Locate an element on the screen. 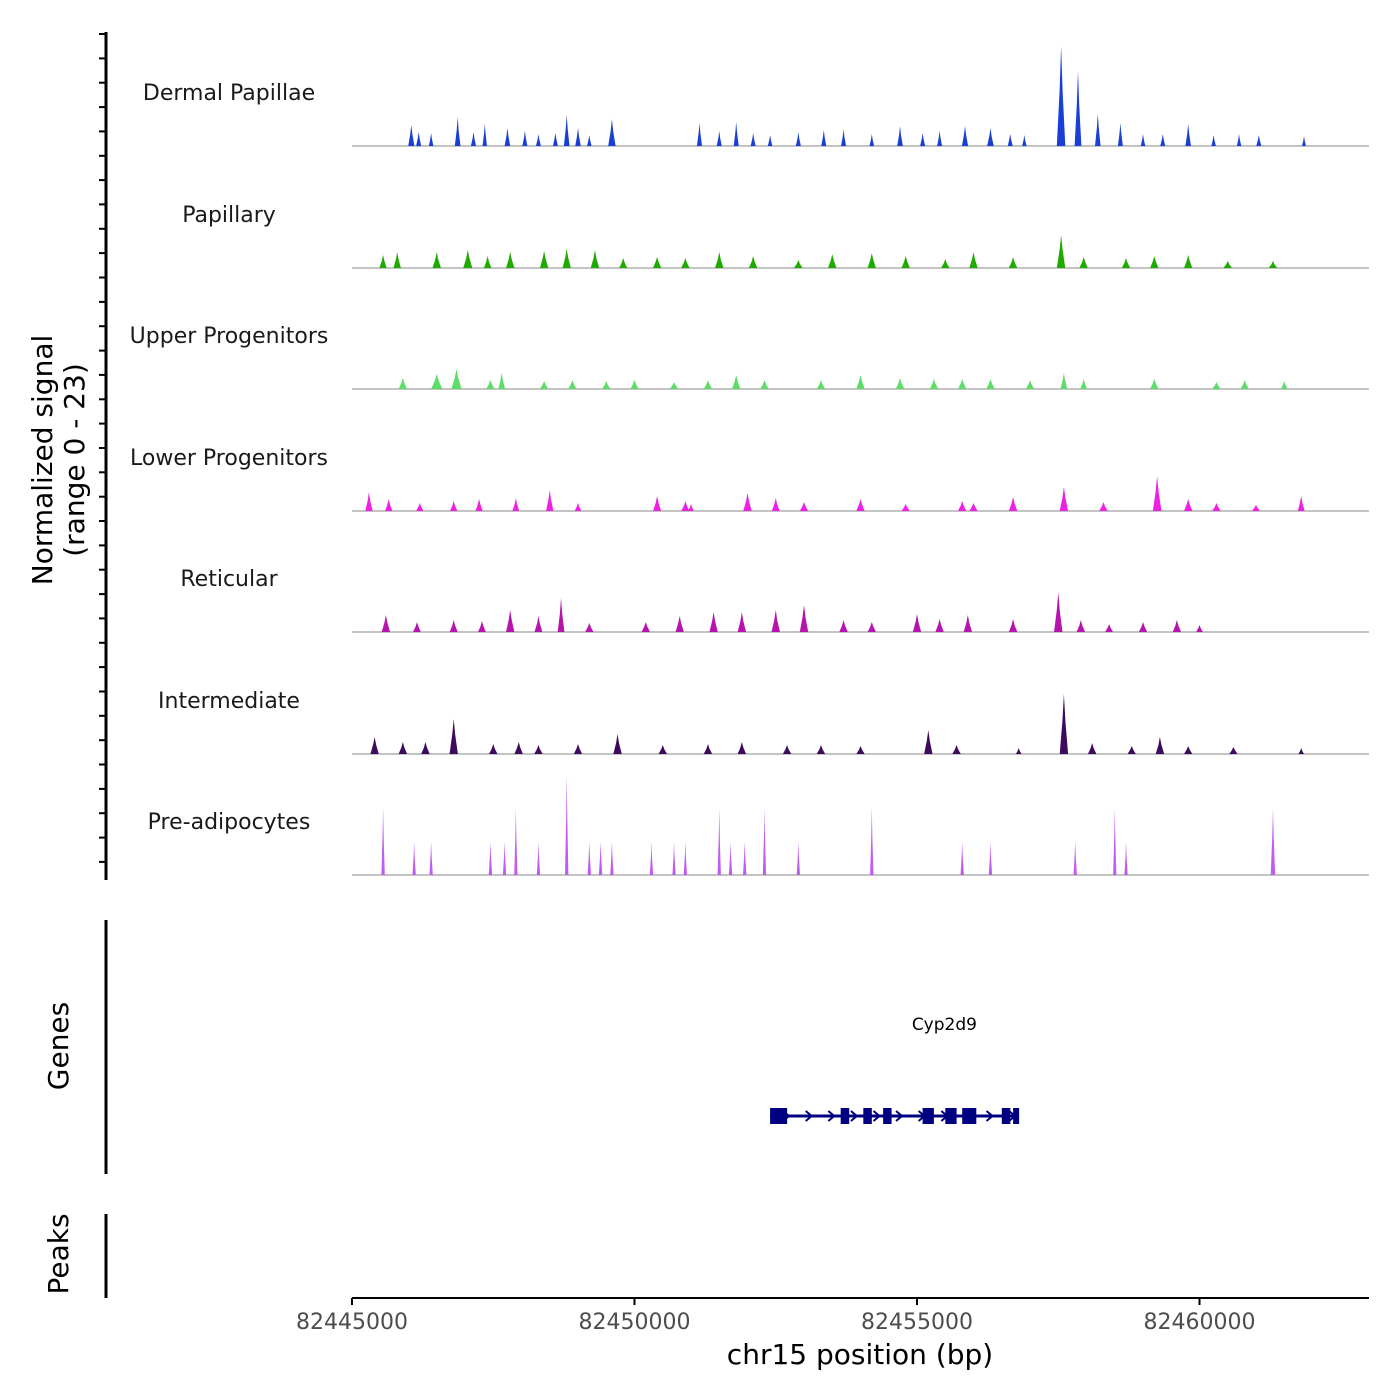  x-tick-label: 82455000 is located at coordinates (917, 1322).